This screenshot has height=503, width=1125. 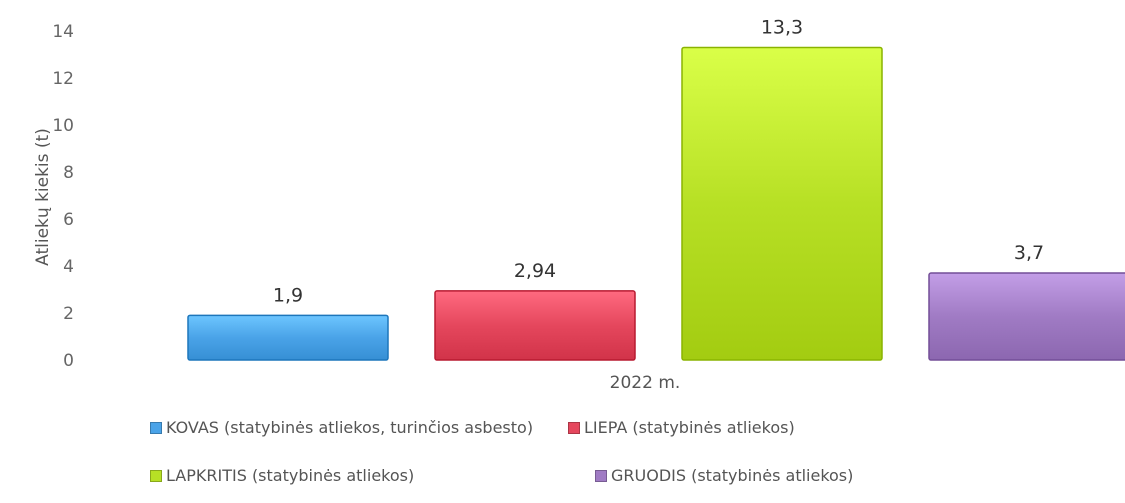 I want to click on legend-item-liepa: LIEPA (statybinės atliekos), so click(x=681, y=427).